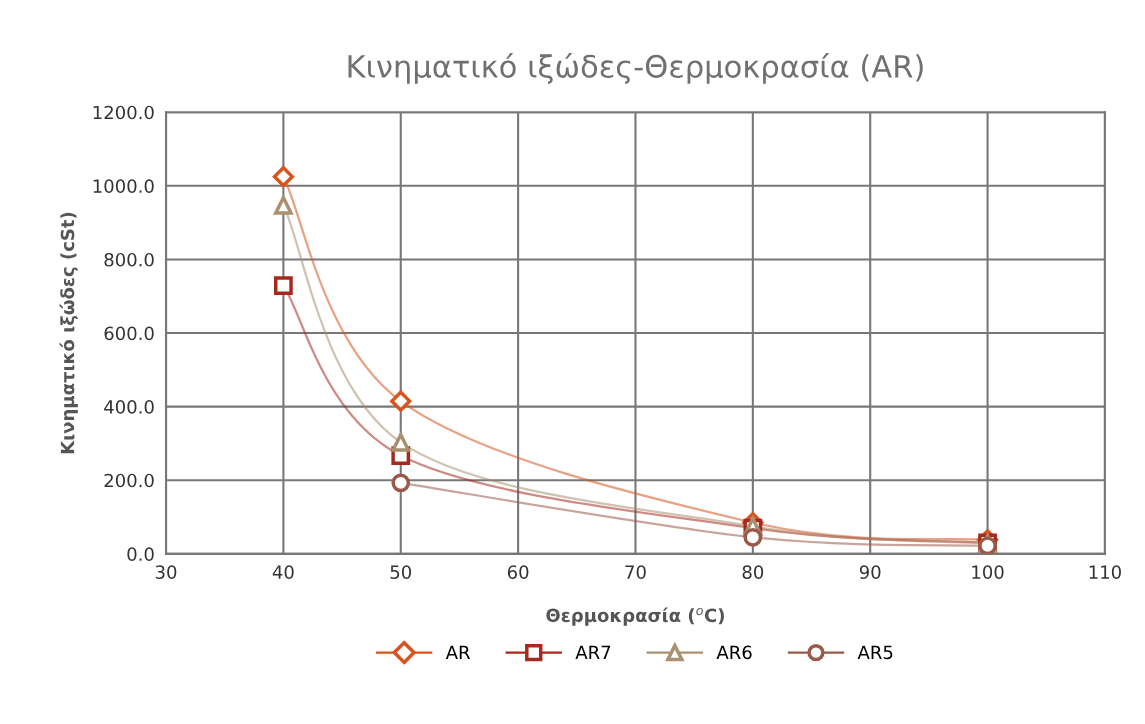  Describe the element at coordinates (283, 572) in the screenshot. I see `x-tick-label: 40` at that location.